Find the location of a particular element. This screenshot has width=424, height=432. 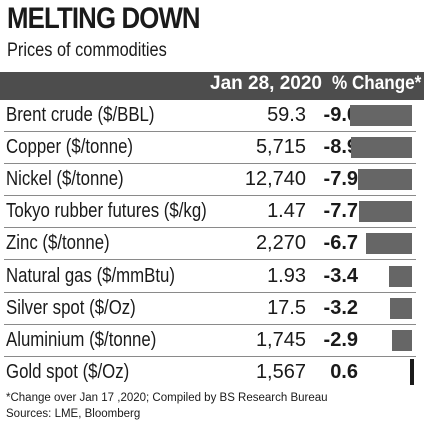

commodity-price: 1,567 is located at coordinates (280, 371).